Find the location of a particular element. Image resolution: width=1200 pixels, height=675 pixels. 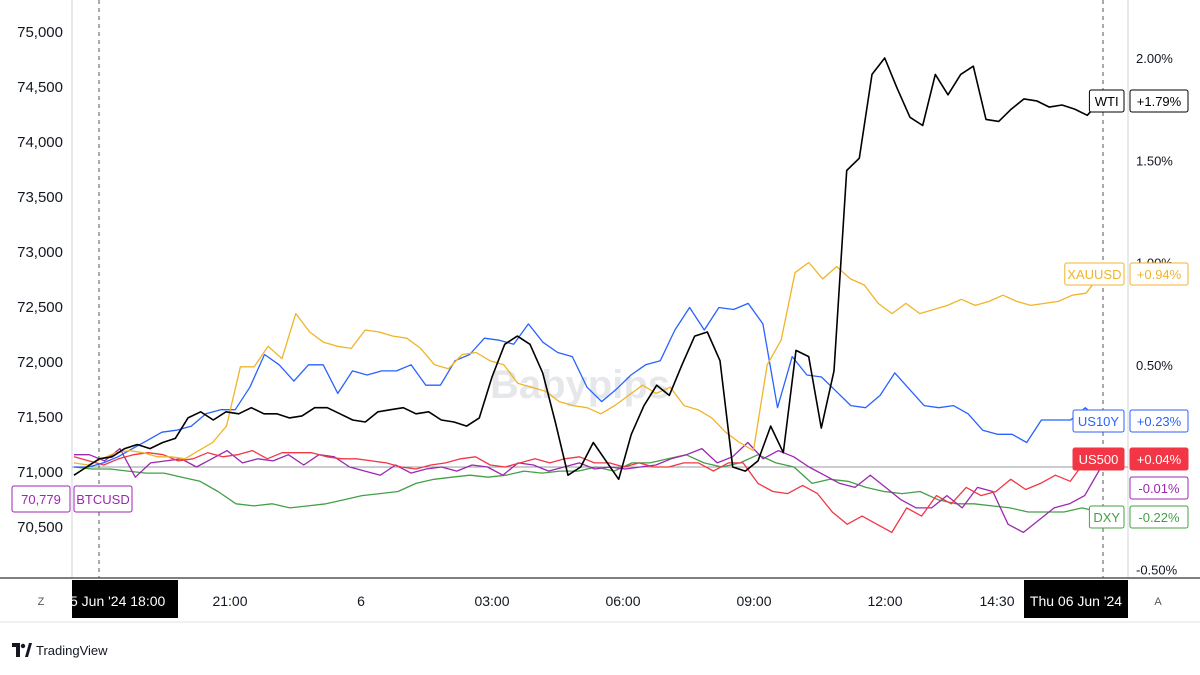

series-change: +0.04% is located at coordinates (1159, 459).